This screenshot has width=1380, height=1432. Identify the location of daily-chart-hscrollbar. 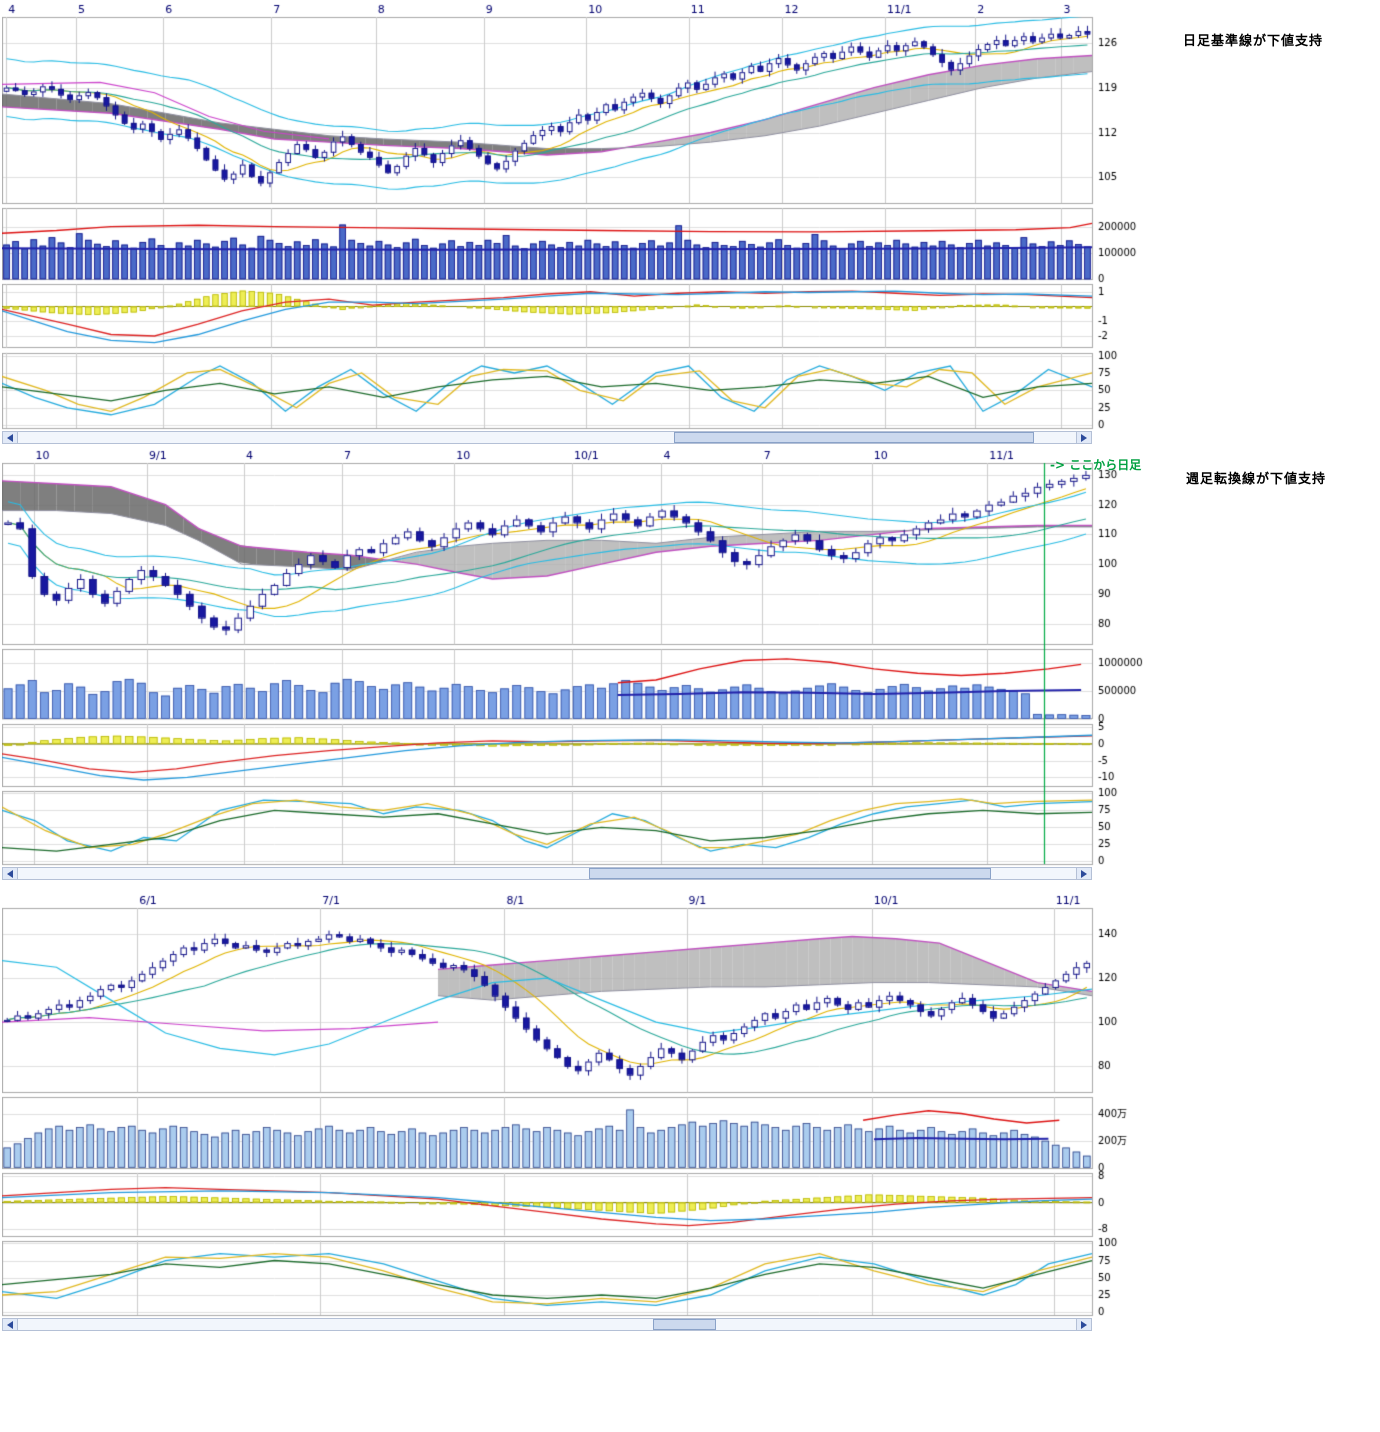
(547, 437).